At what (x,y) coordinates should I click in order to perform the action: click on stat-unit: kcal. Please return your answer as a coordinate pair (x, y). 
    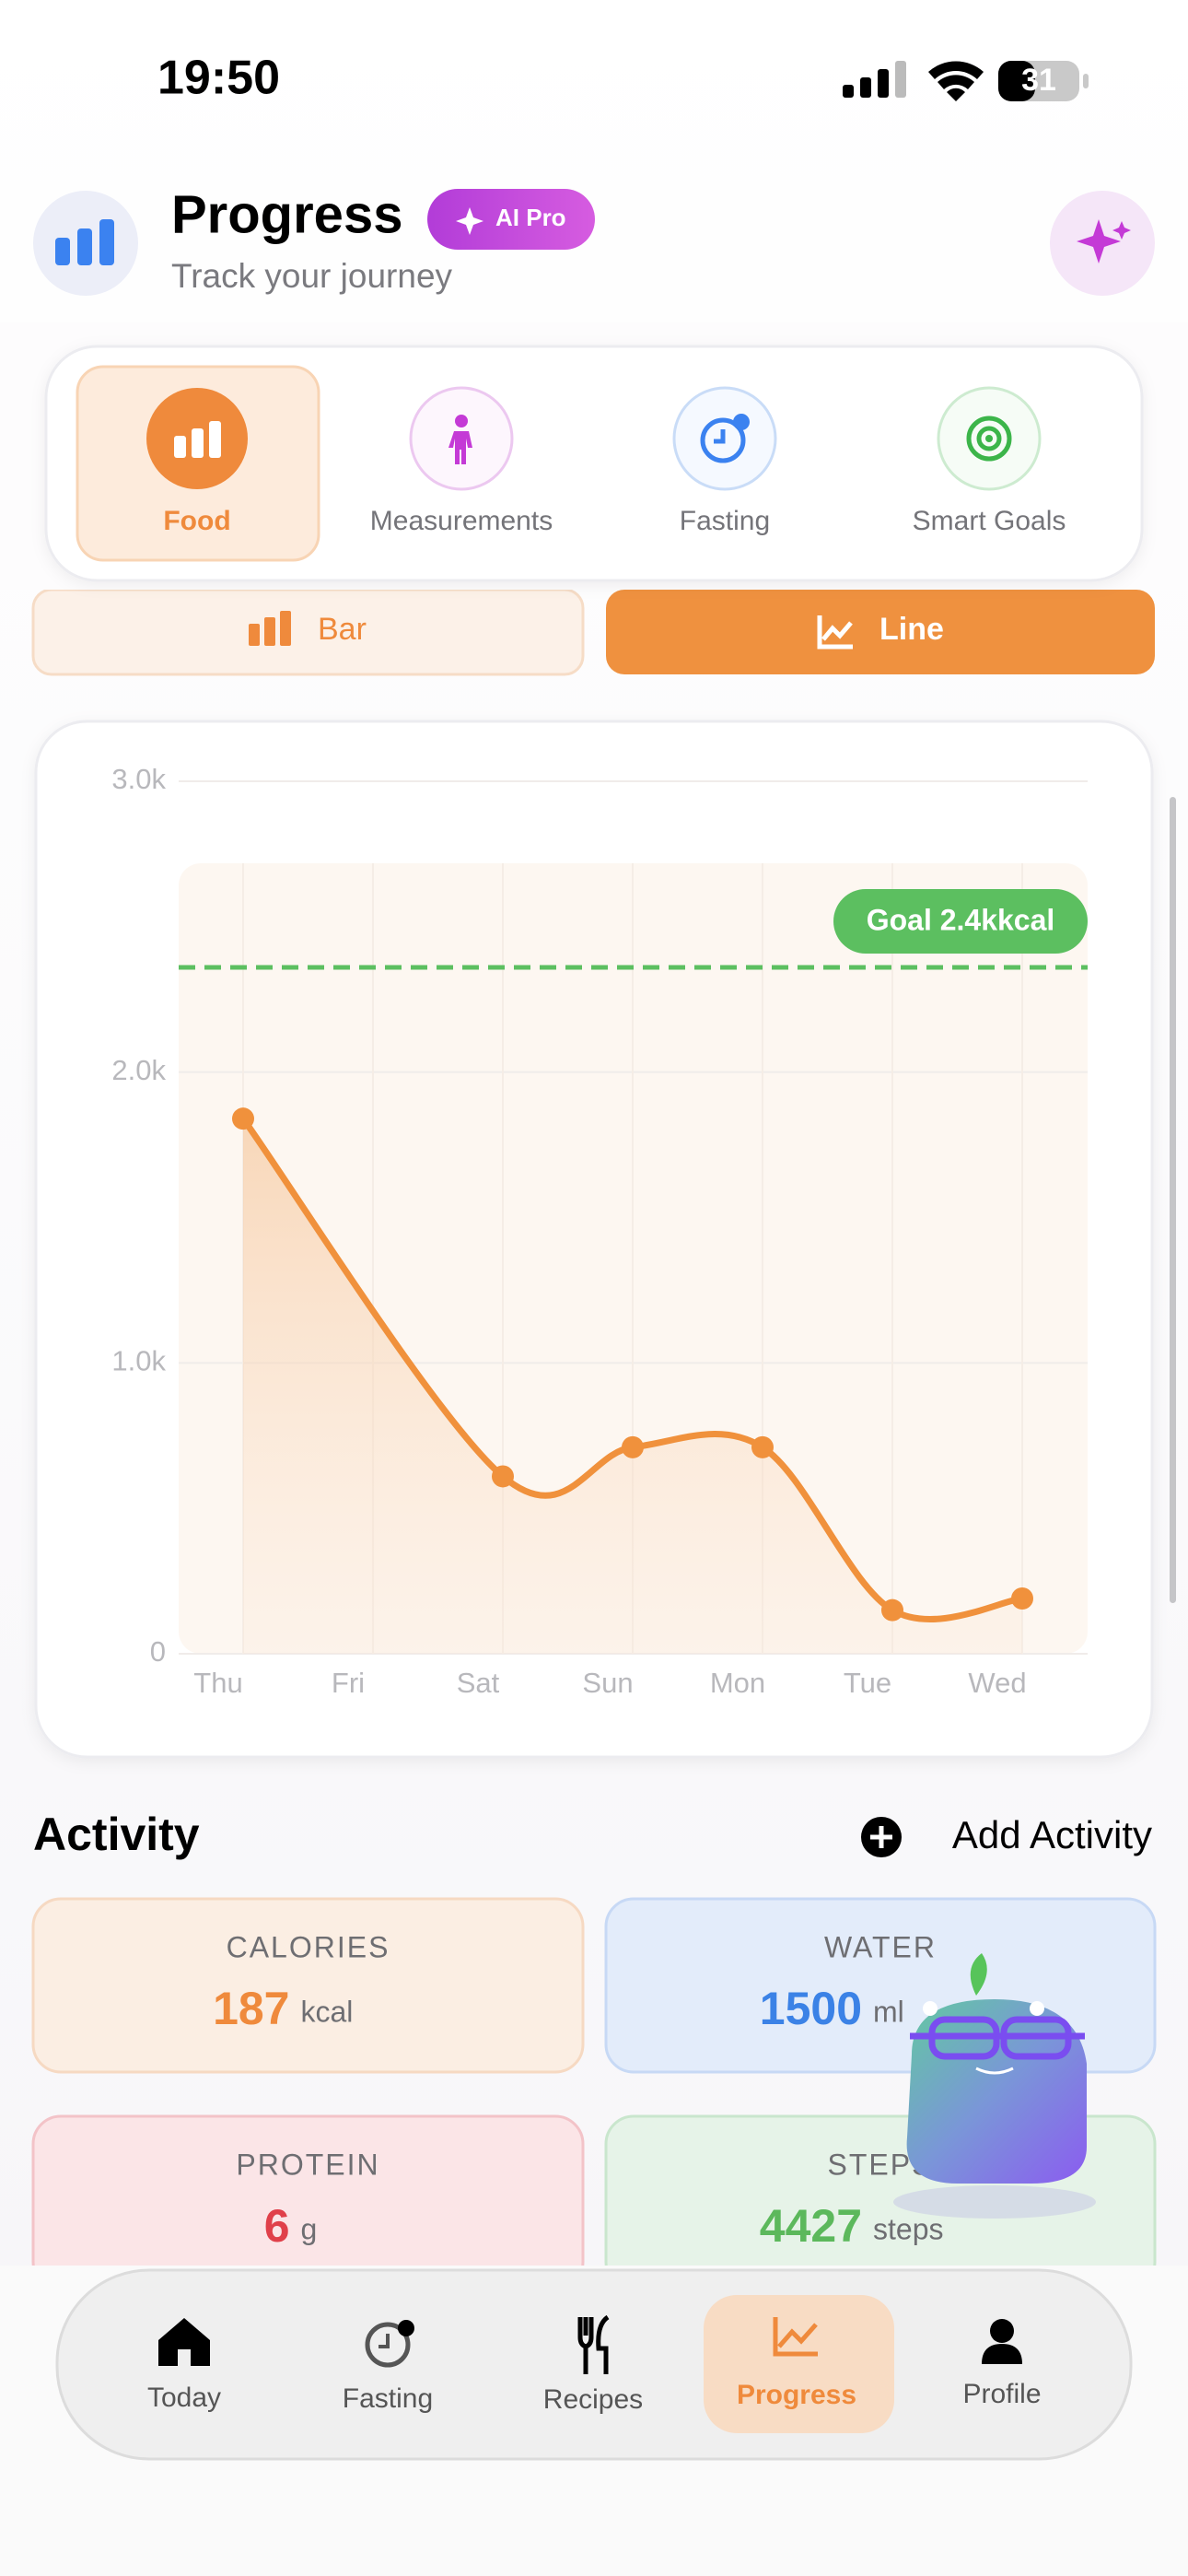
    Looking at the image, I should click on (327, 2011).